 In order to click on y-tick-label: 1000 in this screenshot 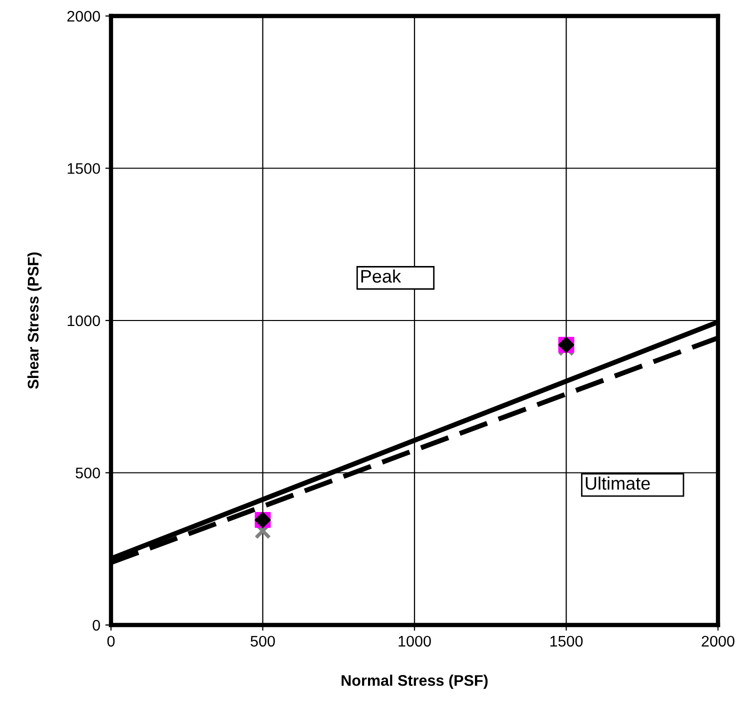, I will do `click(84, 320)`.